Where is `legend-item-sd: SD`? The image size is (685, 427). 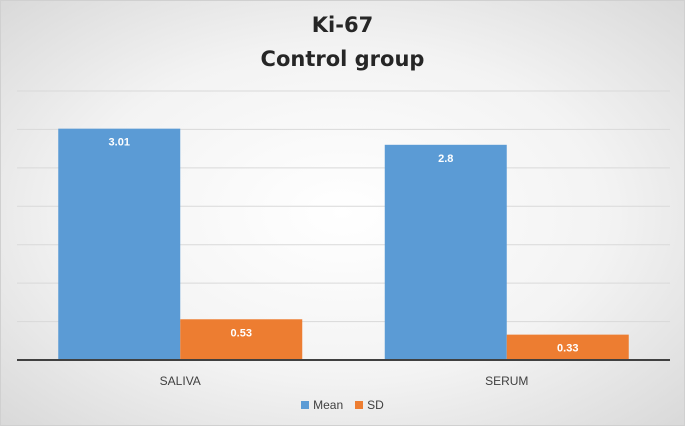
legend-item-sd: SD is located at coordinates (369, 405).